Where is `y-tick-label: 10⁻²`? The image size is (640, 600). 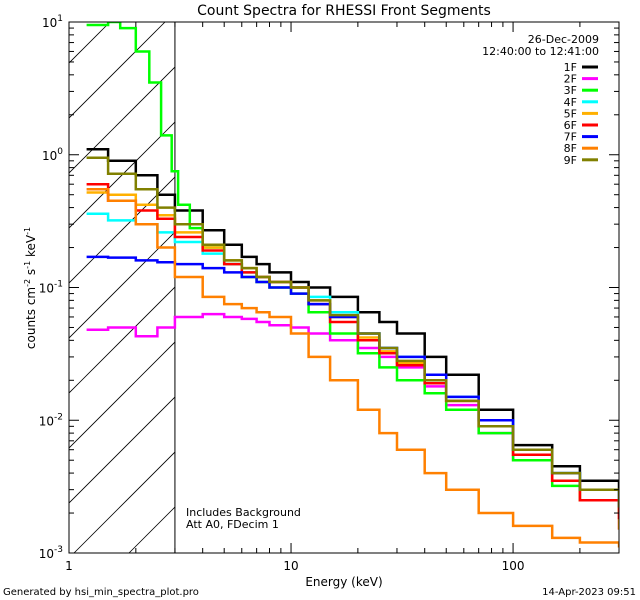
y-tick-label: 10⁻² is located at coordinates (51, 420).